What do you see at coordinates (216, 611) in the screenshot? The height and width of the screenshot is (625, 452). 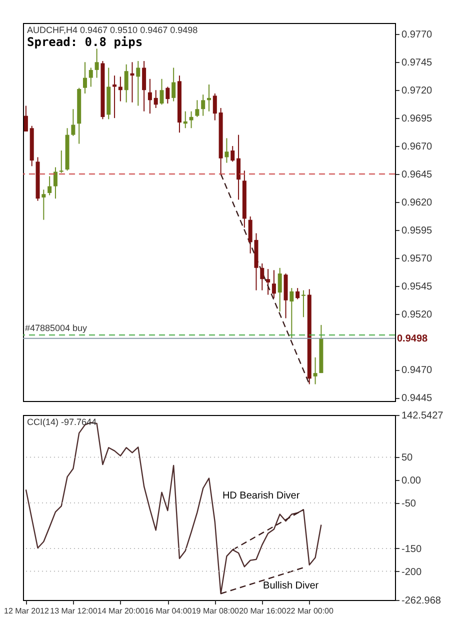 I see `x-tick-label: 19 Mar 08:00` at bounding box center [216, 611].